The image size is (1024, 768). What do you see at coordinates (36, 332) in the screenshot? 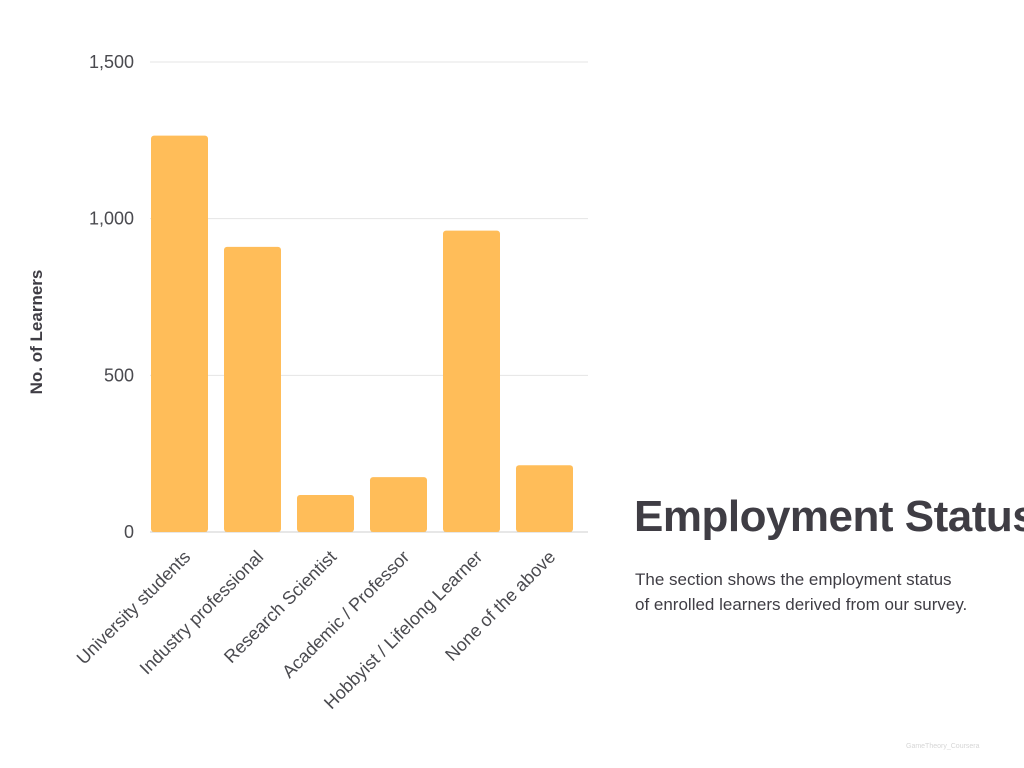
I see `y-axis-title: No. of Learners` at bounding box center [36, 332].